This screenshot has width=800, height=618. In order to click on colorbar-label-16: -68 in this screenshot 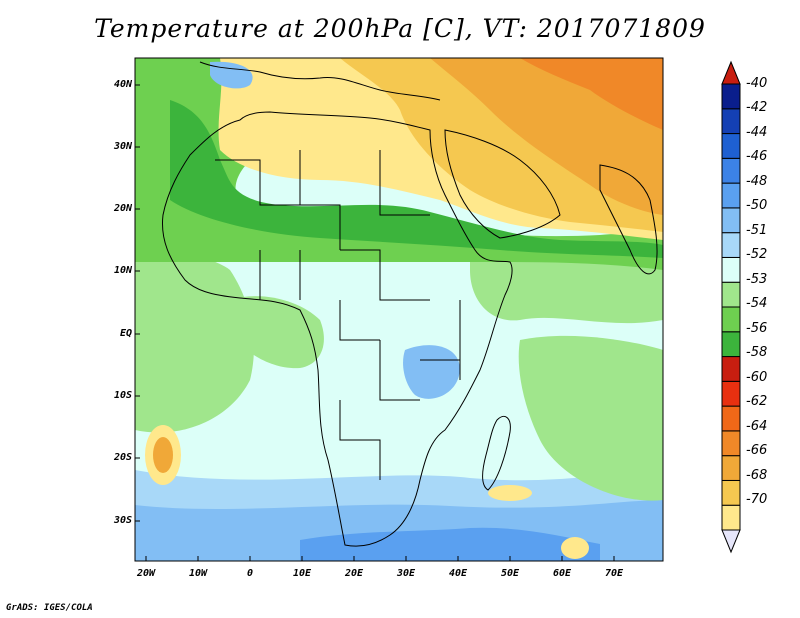, I will do `click(757, 475)`.